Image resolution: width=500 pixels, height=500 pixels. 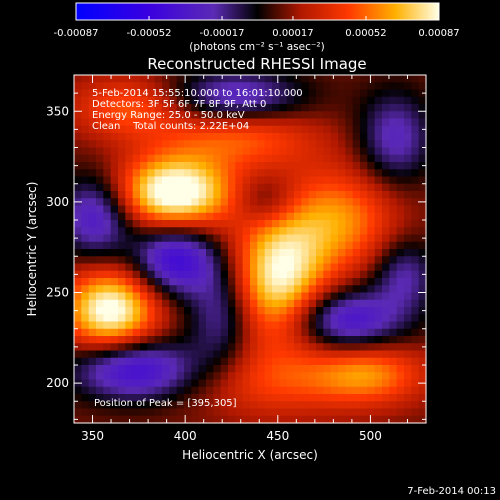 I want to click on annotation-clean-counts: Clean Total counts: 2.22E+04, so click(x=170, y=126).